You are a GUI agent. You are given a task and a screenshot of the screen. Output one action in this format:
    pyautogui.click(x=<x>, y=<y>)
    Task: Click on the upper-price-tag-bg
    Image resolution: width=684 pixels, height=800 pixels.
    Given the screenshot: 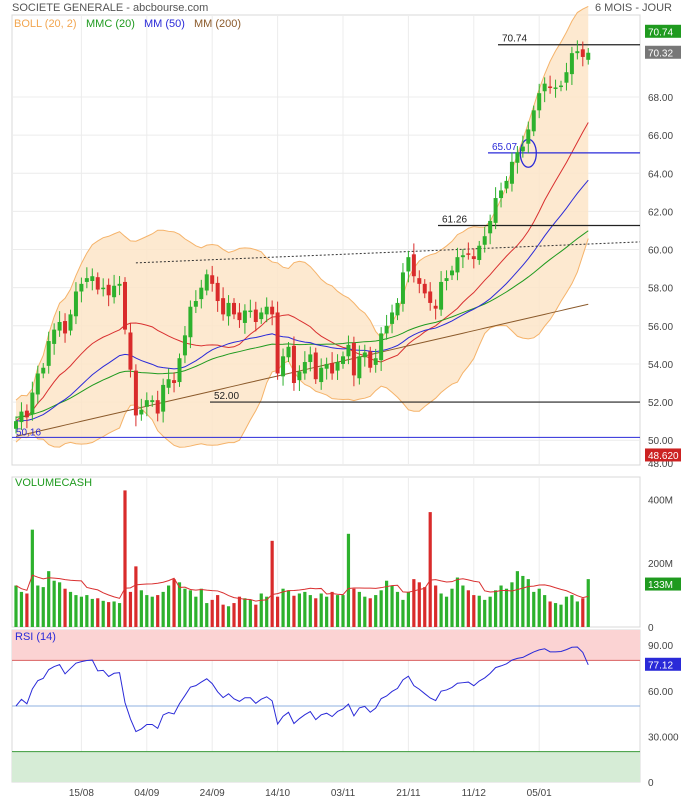 What is the action you would take?
    pyautogui.click(x=663, y=31)
    